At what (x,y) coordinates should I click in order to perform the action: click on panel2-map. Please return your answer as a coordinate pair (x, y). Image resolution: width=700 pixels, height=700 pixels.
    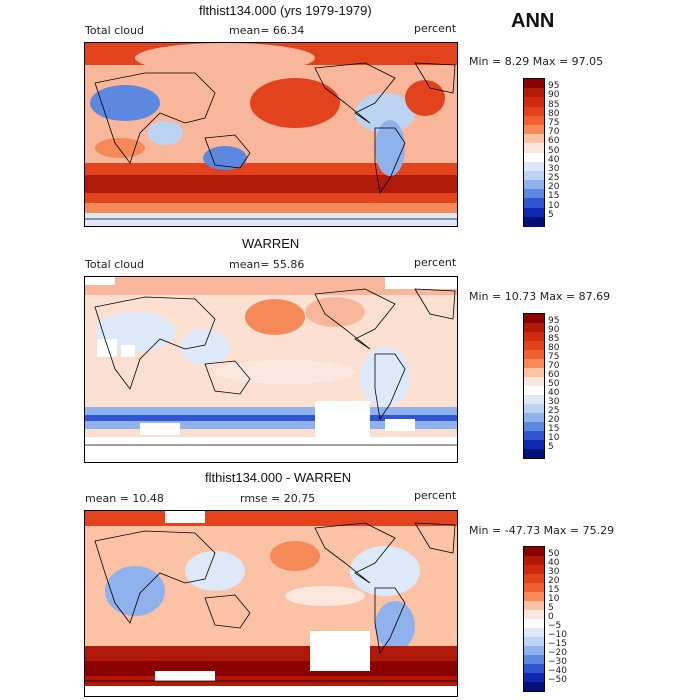
    Looking at the image, I should click on (271, 369).